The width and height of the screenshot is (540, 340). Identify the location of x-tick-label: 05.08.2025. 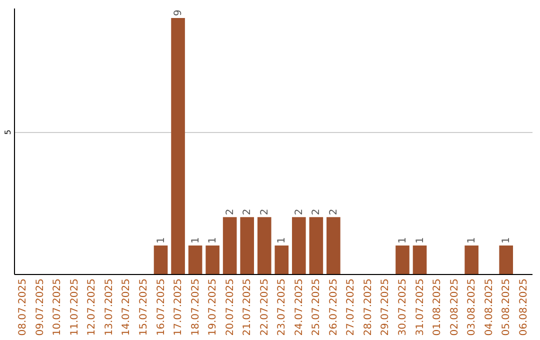
(506, 307).